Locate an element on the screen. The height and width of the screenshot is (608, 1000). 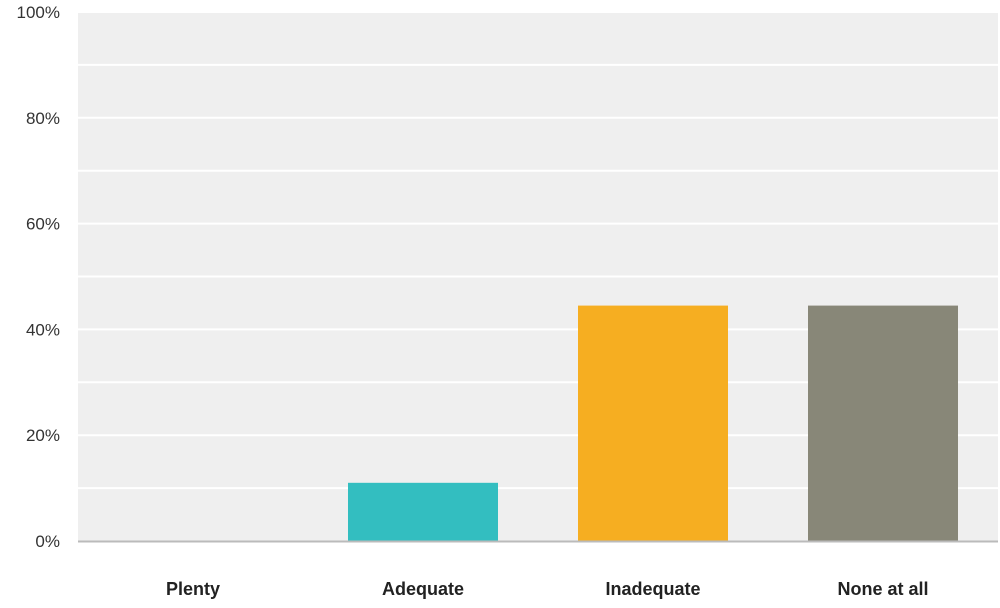
bar-inadequate is located at coordinates (653, 423).